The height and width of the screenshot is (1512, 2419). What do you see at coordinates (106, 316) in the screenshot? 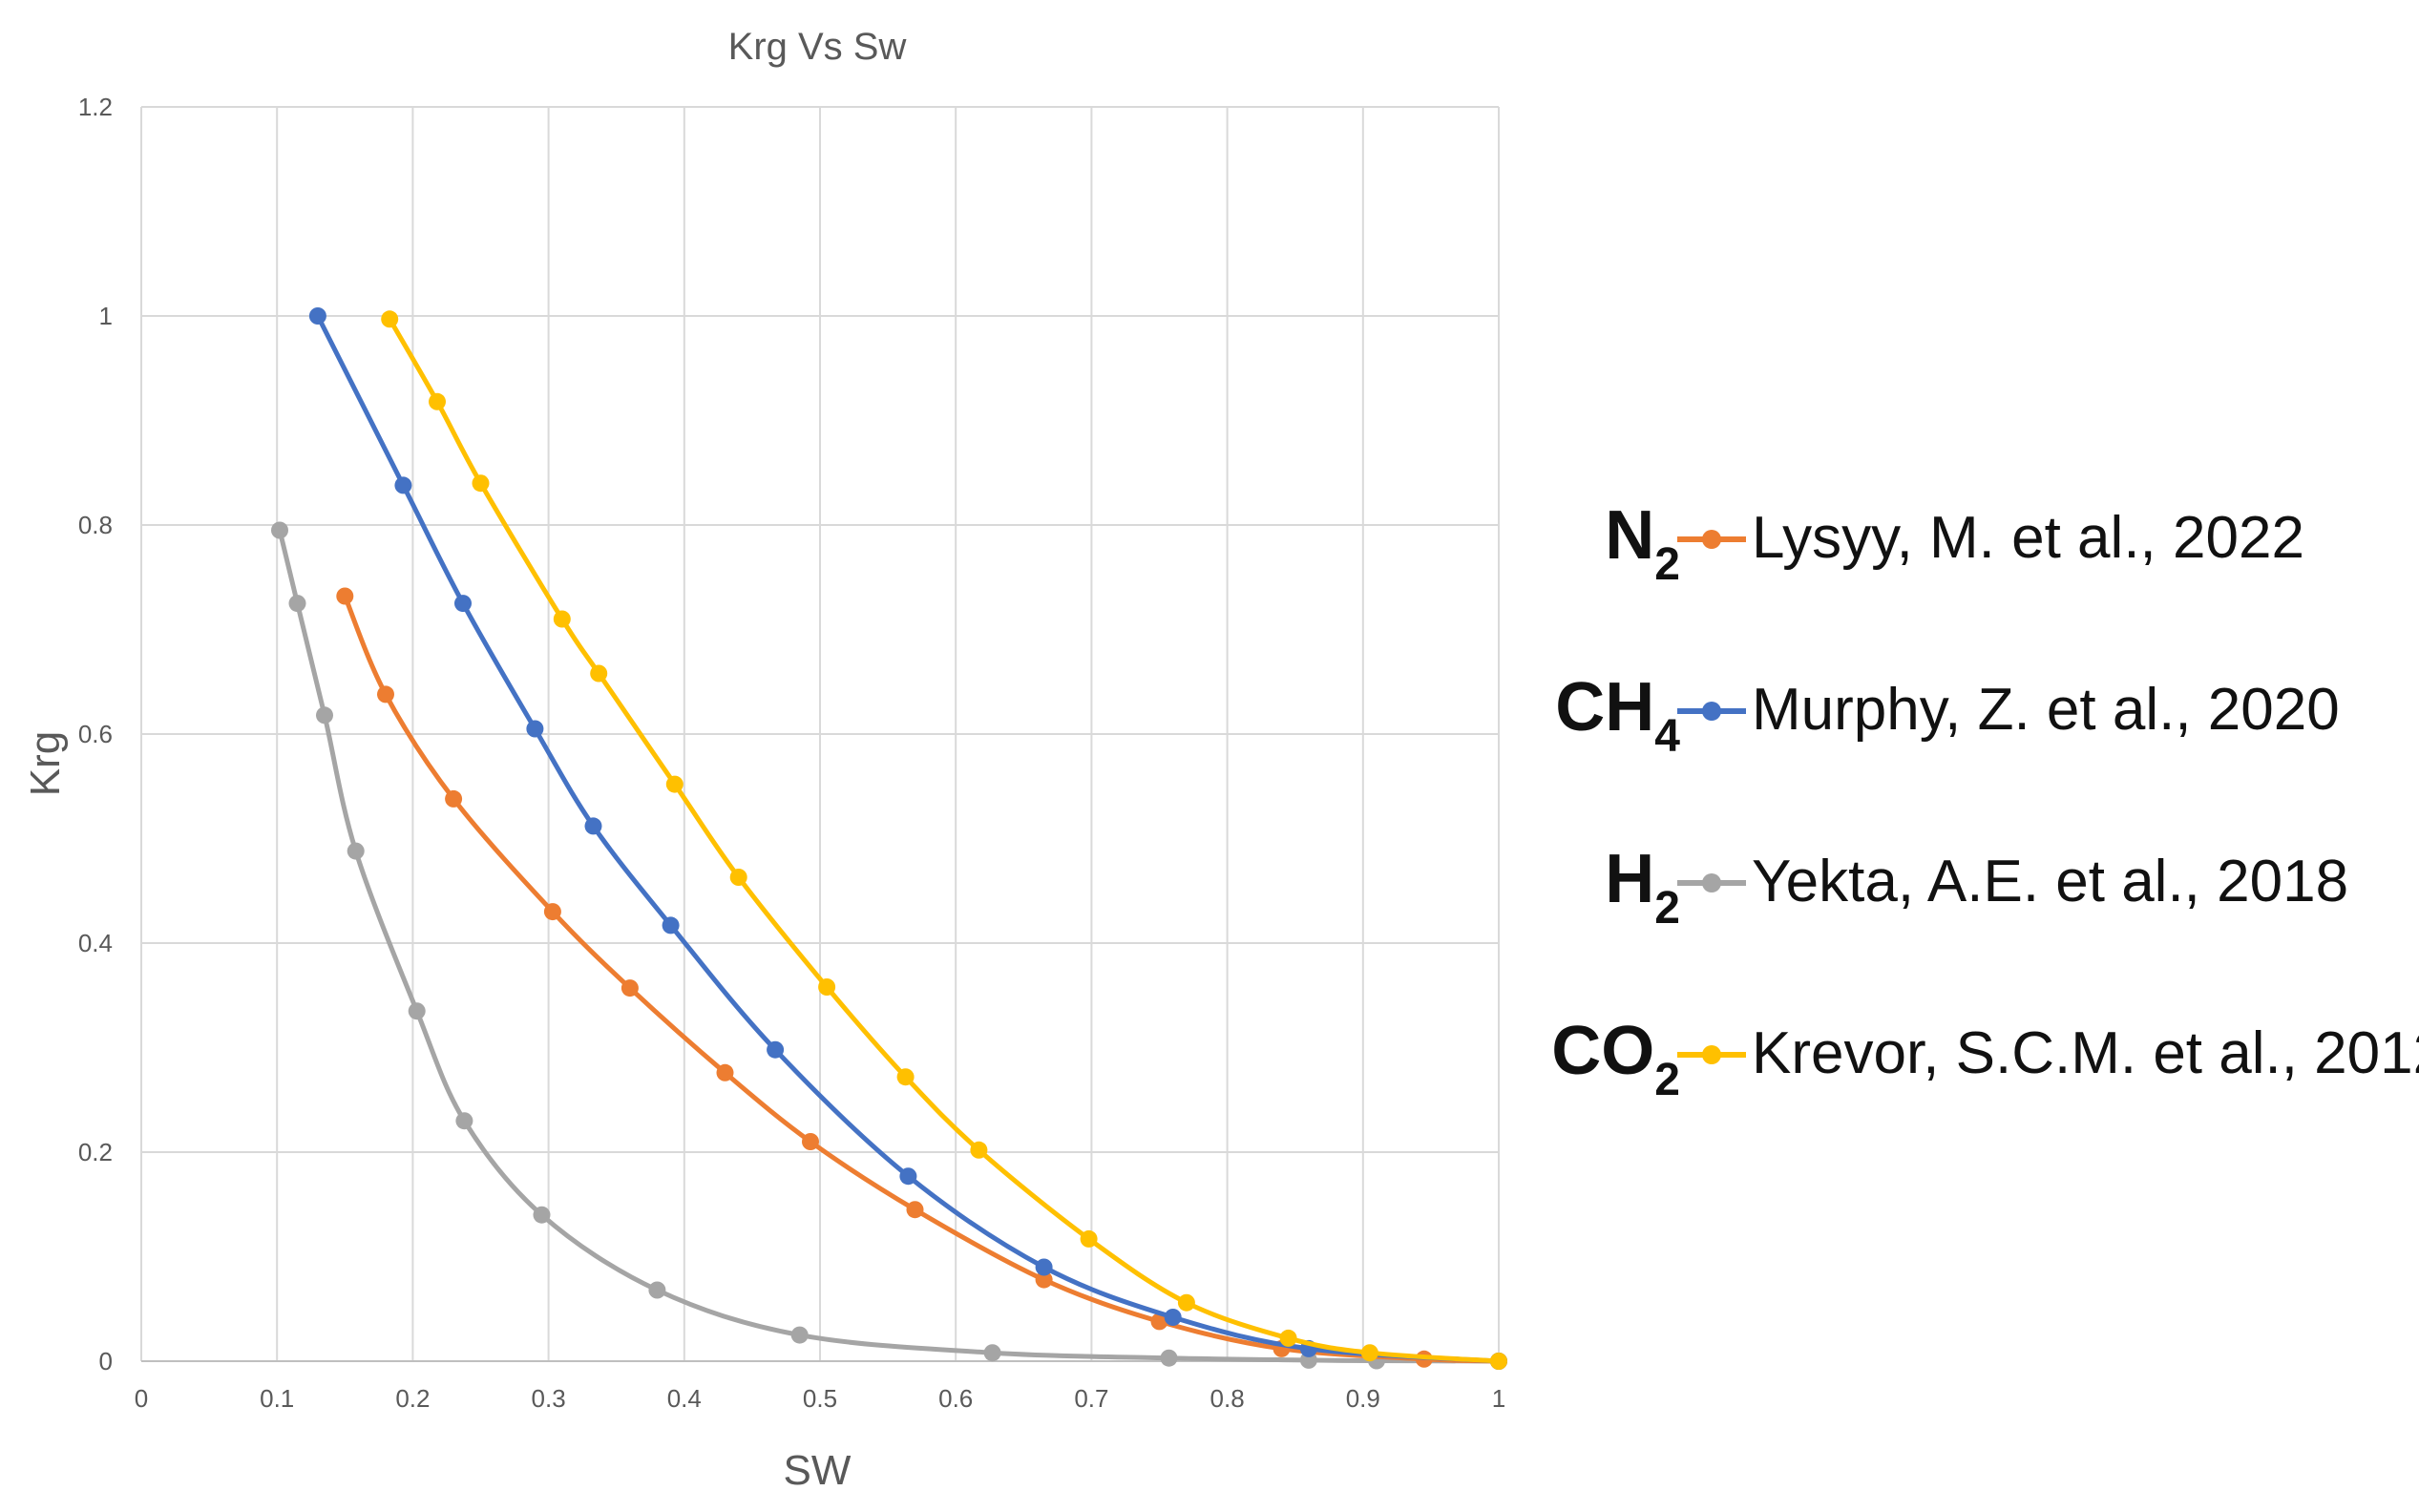
I see `y-tick-label: 1` at bounding box center [106, 316].